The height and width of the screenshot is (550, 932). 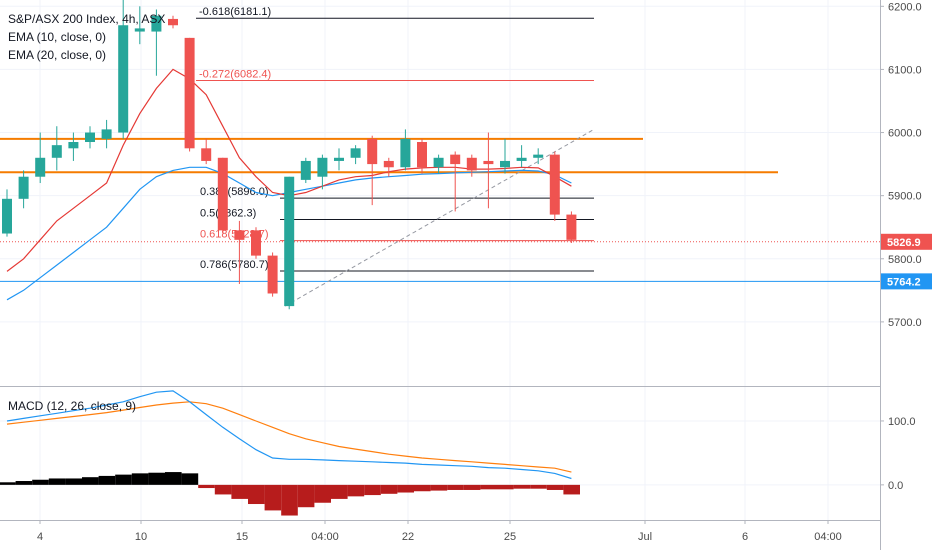 What do you see at coordinates (40, 537) in the screenshot?
I see `time-tick-label: 4` at bounding box center [40, 537].